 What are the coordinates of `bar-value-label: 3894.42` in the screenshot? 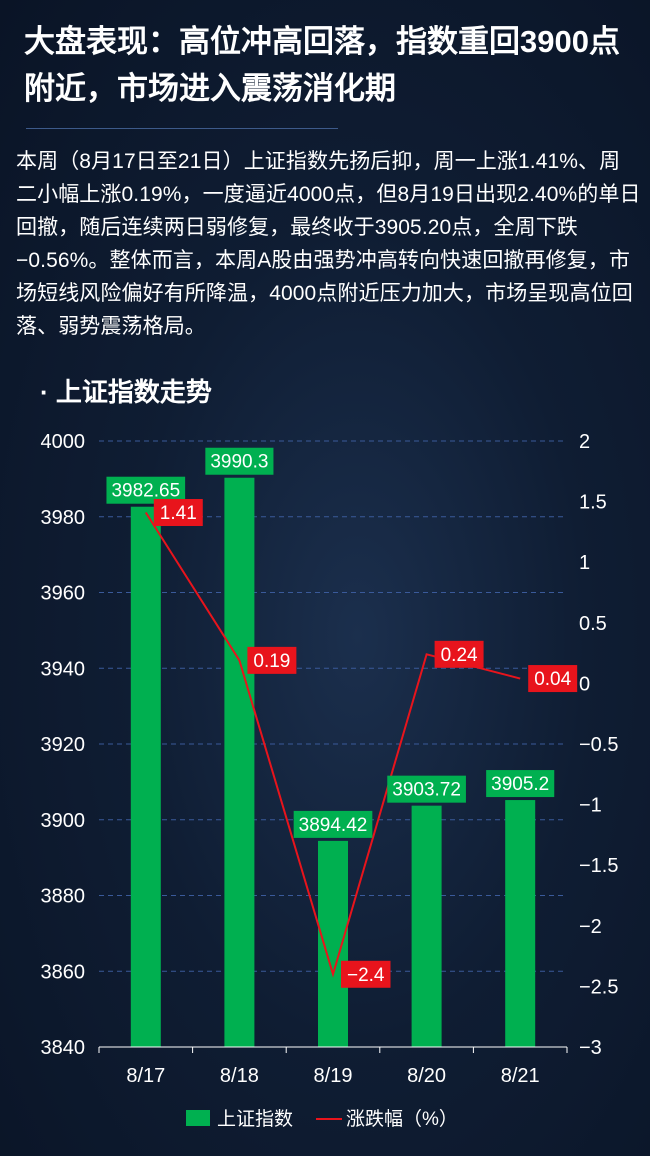 It's located at (333, 824).